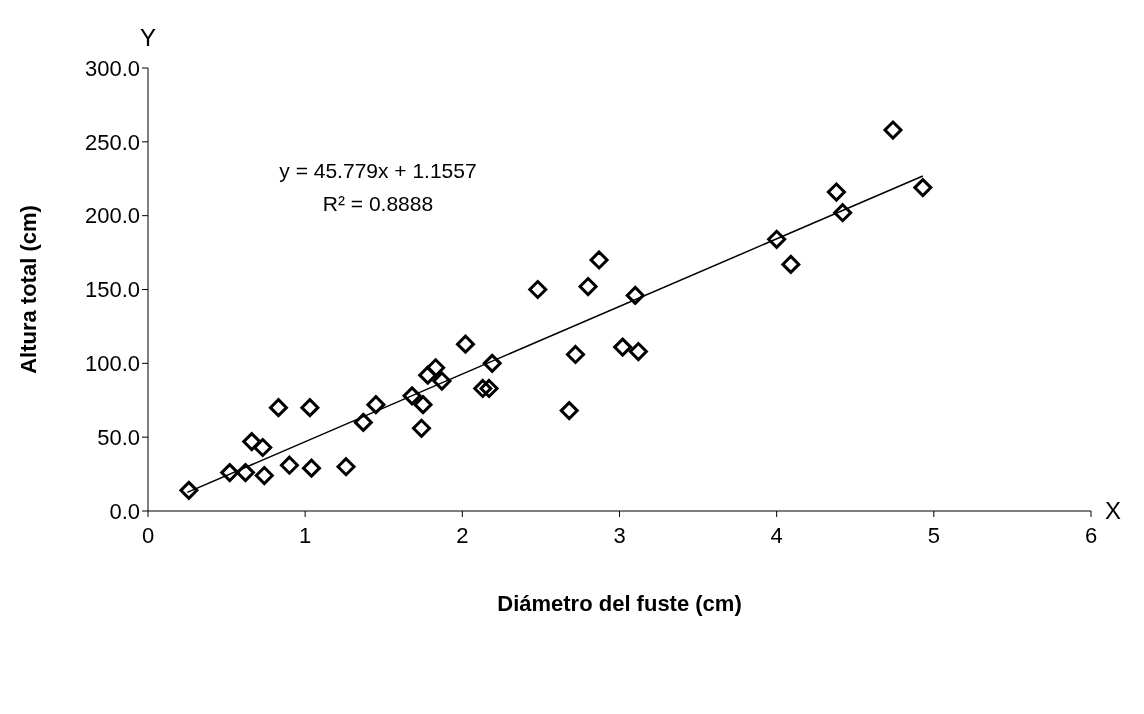  I want to click on y-axis-title: Altura total (cm), so click(28, 289).